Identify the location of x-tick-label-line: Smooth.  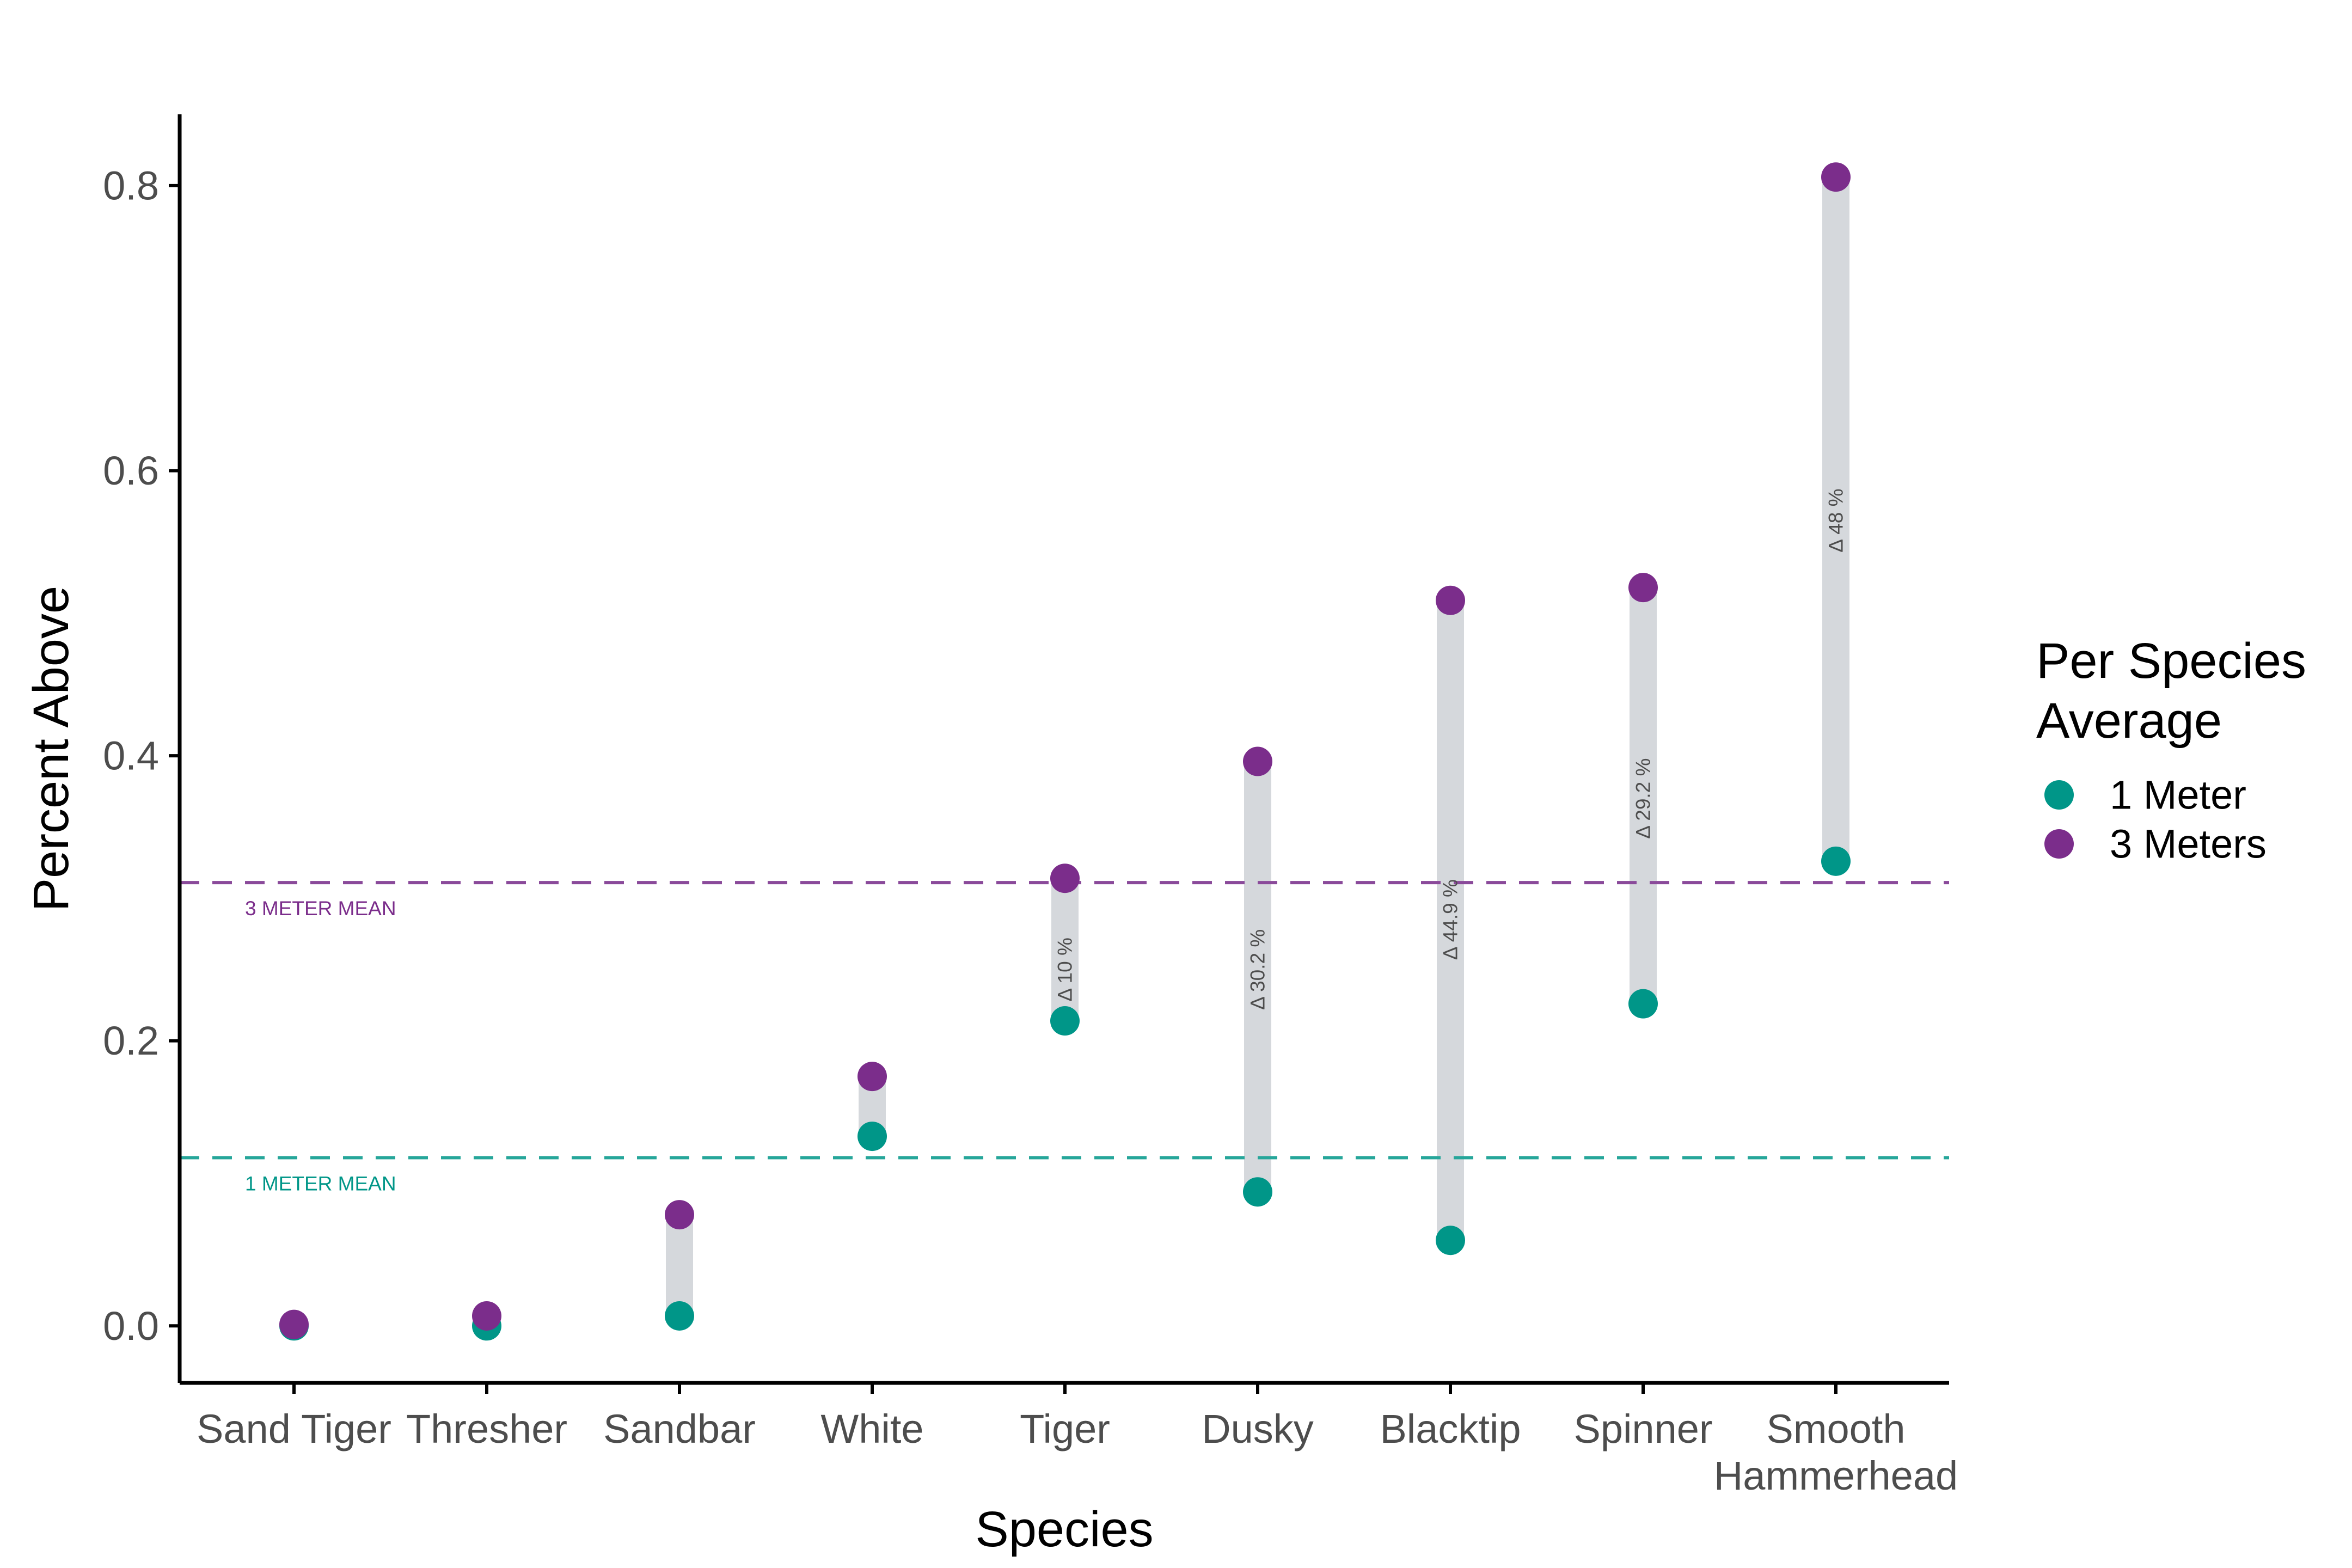
(1835, 1428).